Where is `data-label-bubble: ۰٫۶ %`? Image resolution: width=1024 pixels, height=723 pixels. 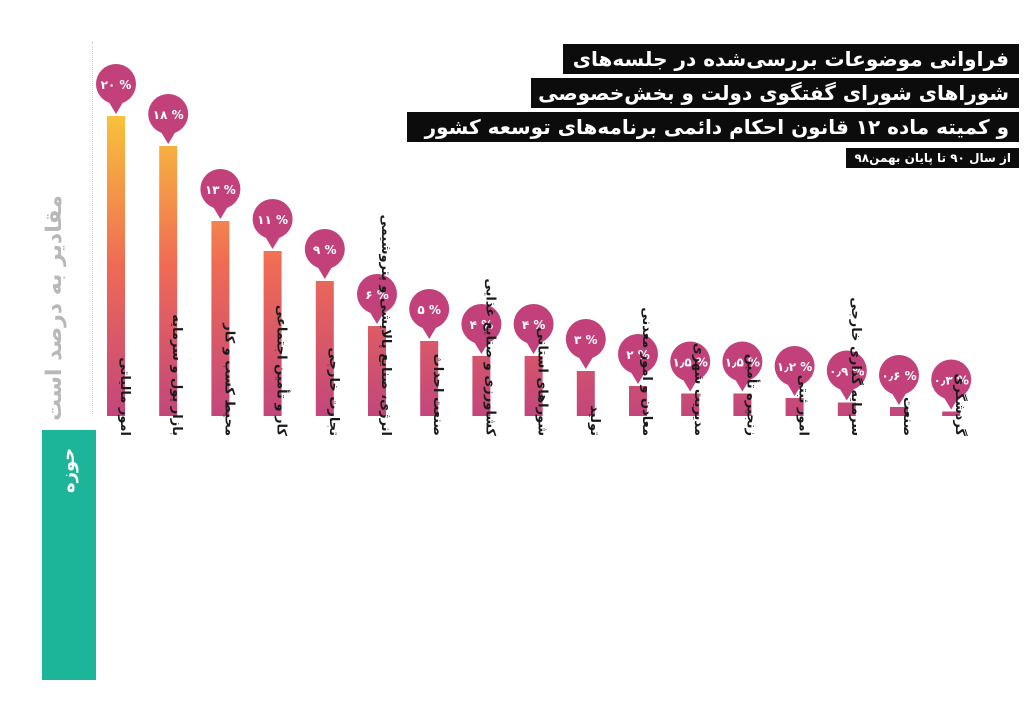
data-label-bubble: ۰٫۶ % is located at coordinates (899, 380).